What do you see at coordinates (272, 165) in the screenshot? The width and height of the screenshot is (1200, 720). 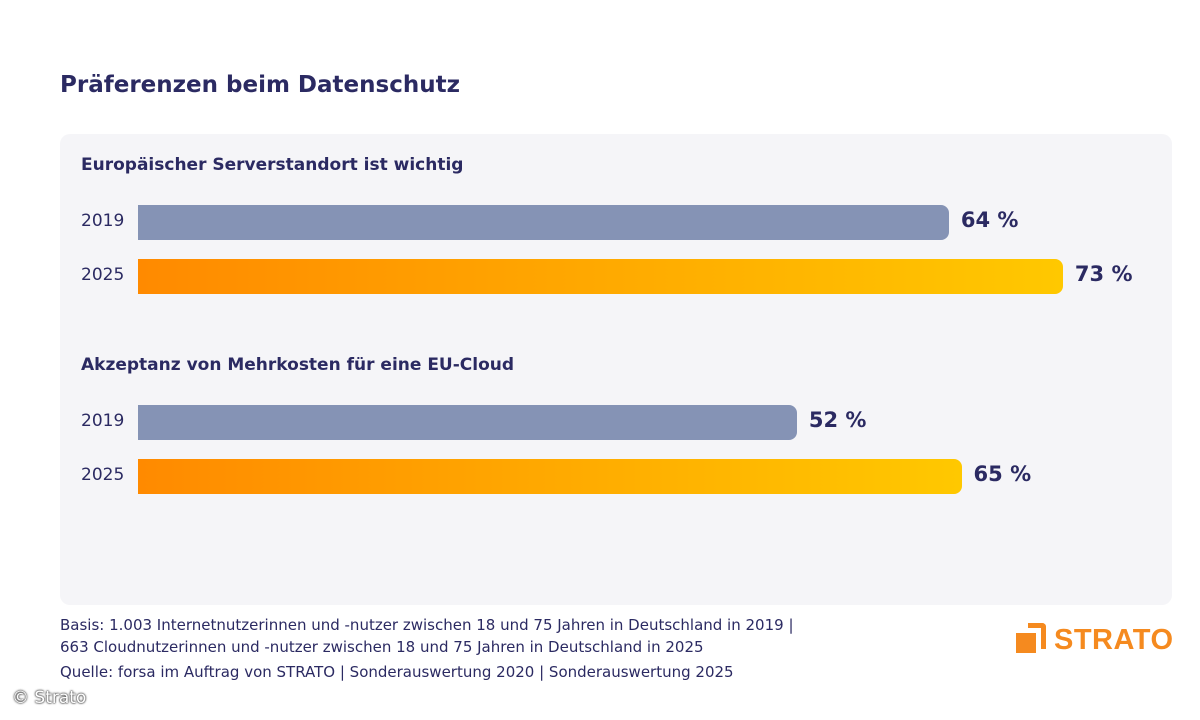 I see `group-title: Europäischer Serverstandort ist wichtig` at bounding box center [272, 165].